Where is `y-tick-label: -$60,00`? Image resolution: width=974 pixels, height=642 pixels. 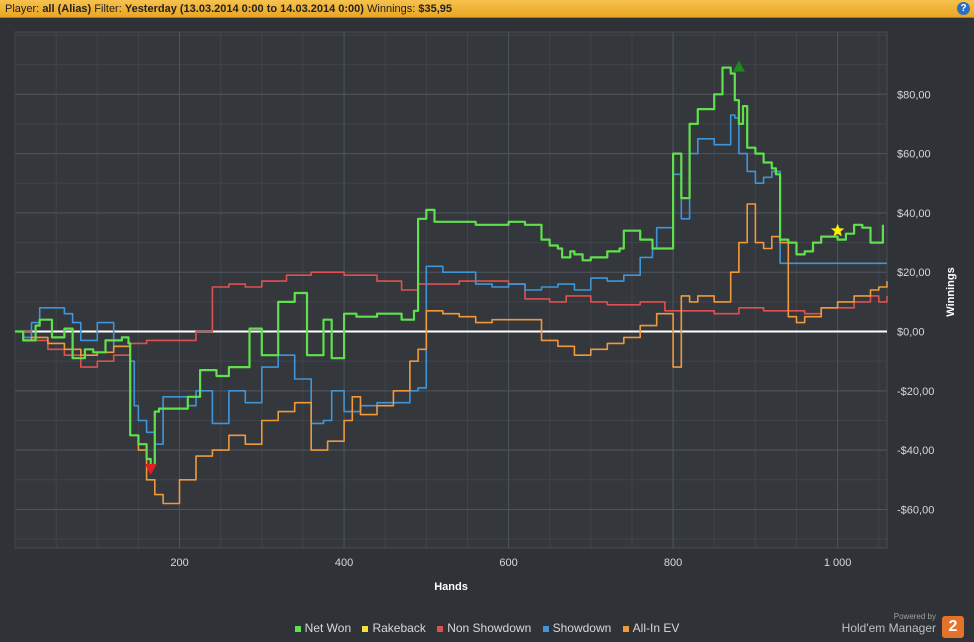
y-tick-label: -$60,00 is located at coordinates (915, 510).